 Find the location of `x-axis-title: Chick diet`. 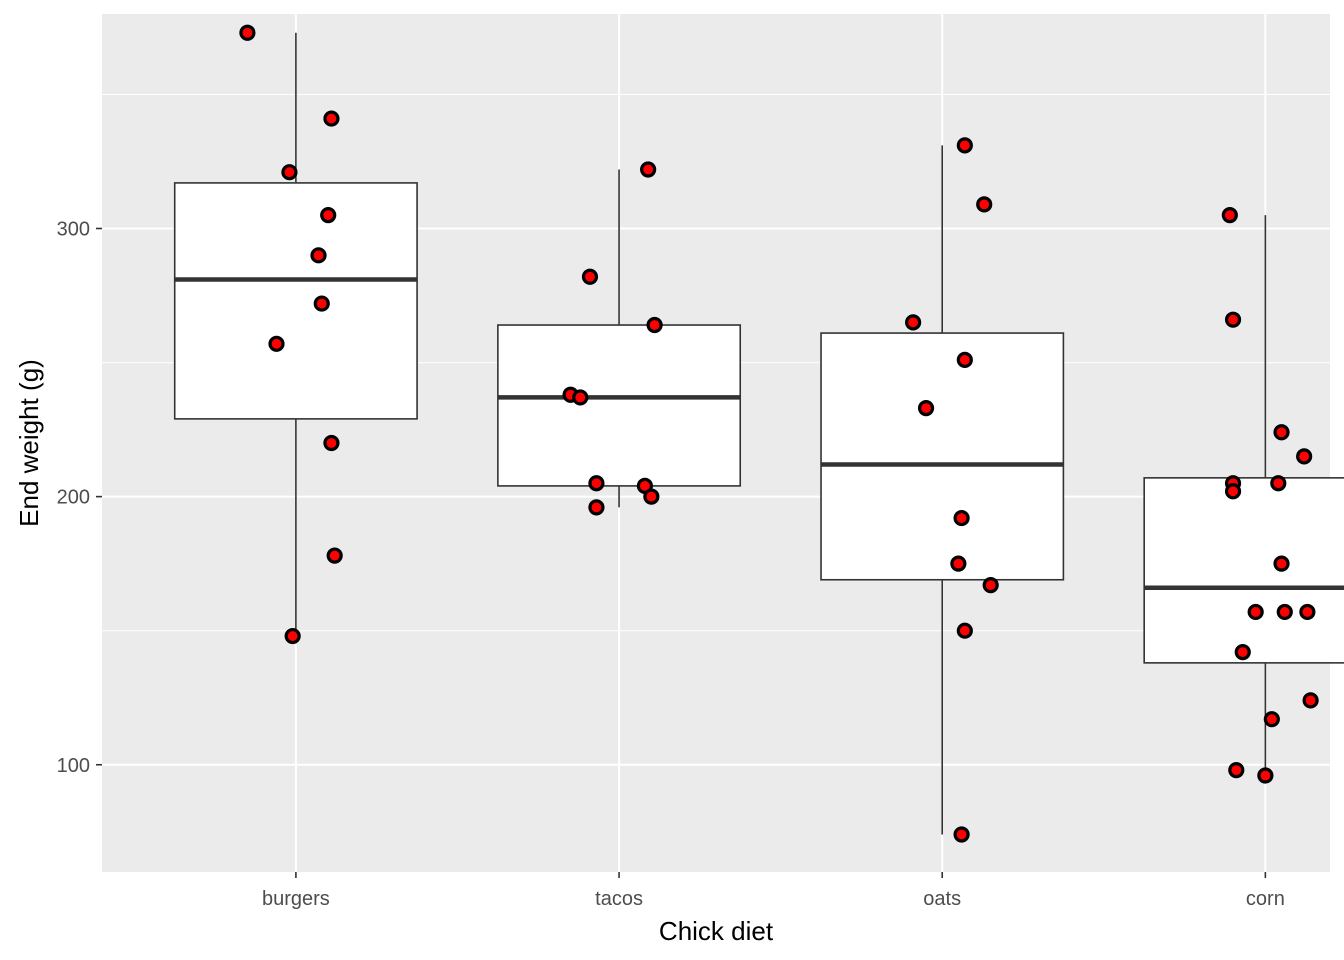

x-axis-title: Chick diet is located at coordinates (716, 931).